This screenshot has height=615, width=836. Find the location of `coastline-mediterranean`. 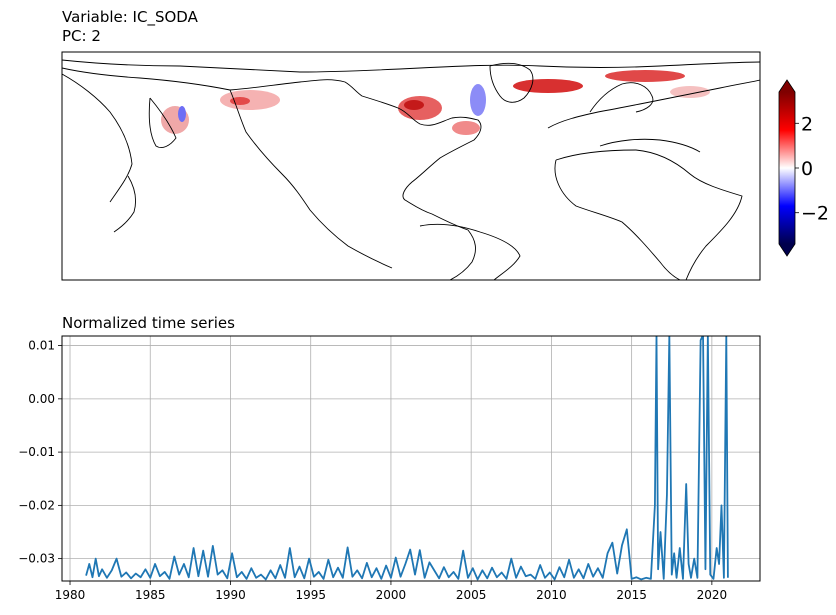

coastline-mediterranean is located at coordinates (650, 145).